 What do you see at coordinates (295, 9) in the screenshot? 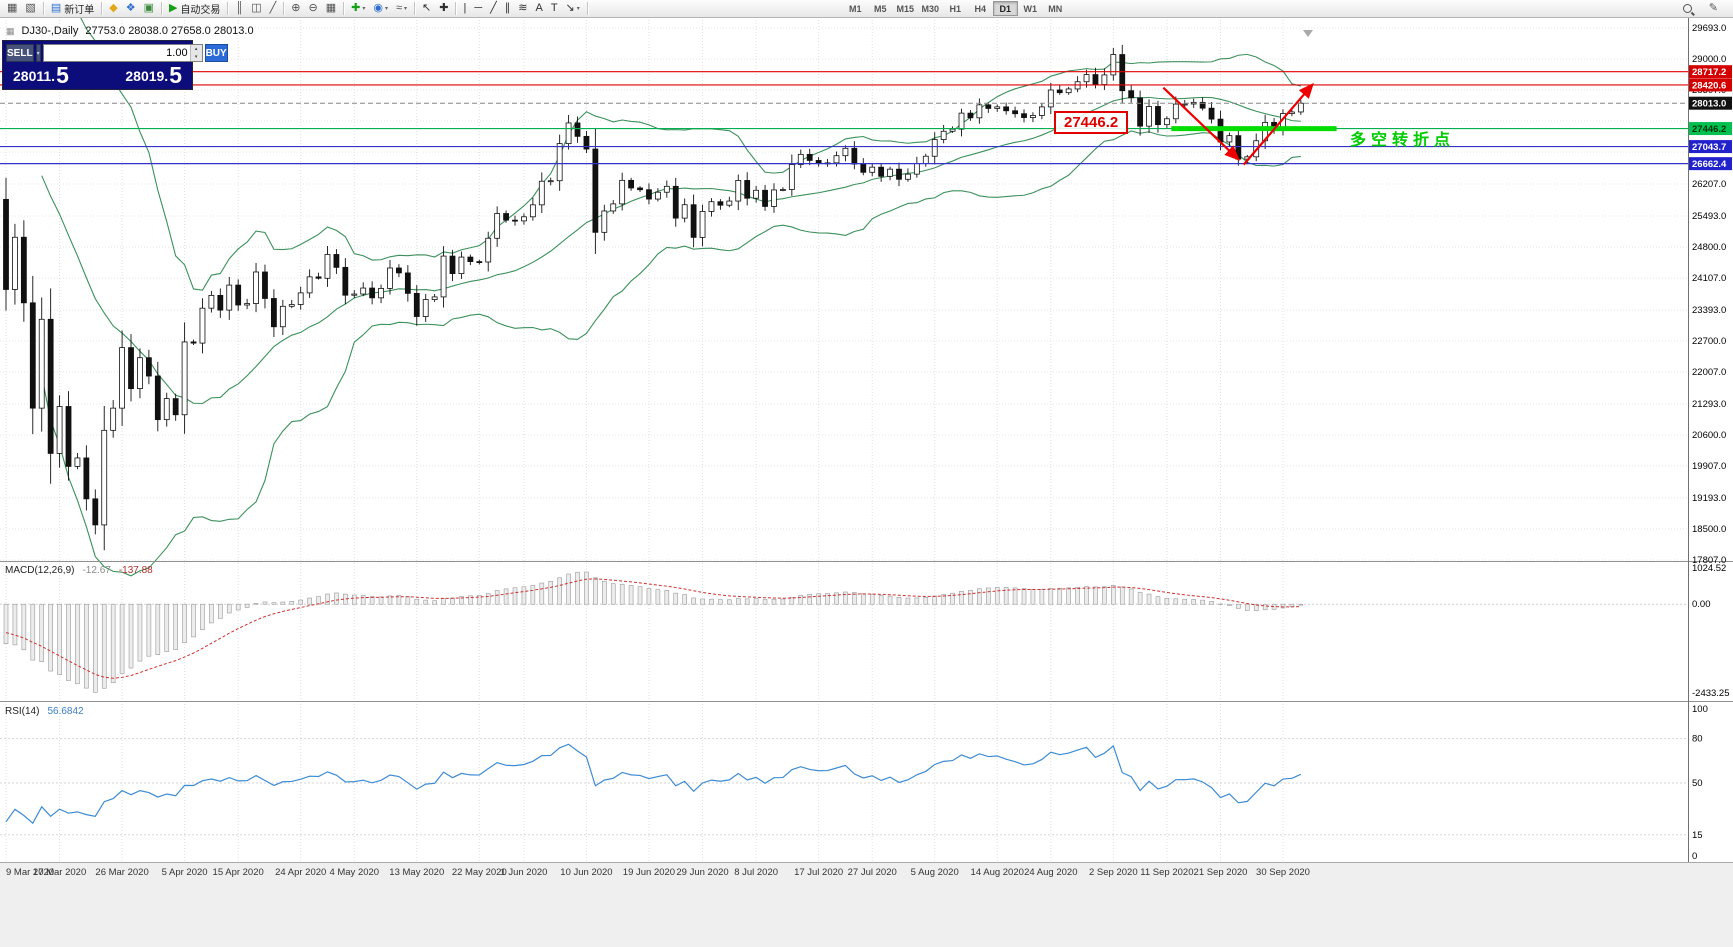
I see `zoom-in-button: ⊕` at bounding box center [295, 9].